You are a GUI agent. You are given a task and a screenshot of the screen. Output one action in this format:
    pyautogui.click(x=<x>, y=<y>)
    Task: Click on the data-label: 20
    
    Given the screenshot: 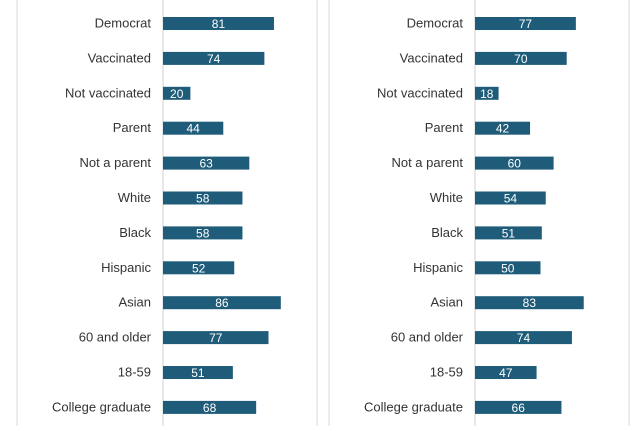 What is the action you would take?
    pyautogui.click(x=177, y=94)
    